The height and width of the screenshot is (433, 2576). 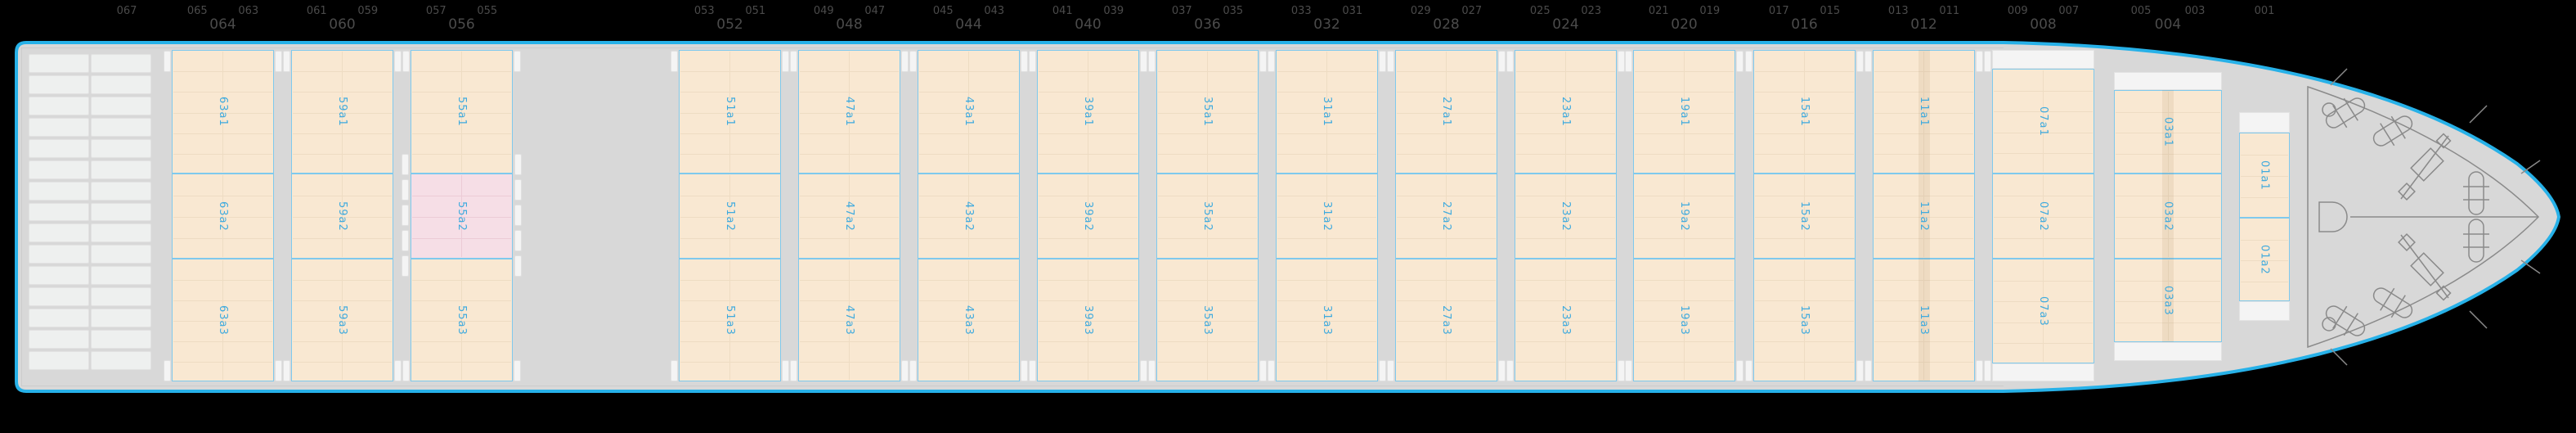 I want to click on bay-section-27a3: 27a3, so click(x=1446, y=320).